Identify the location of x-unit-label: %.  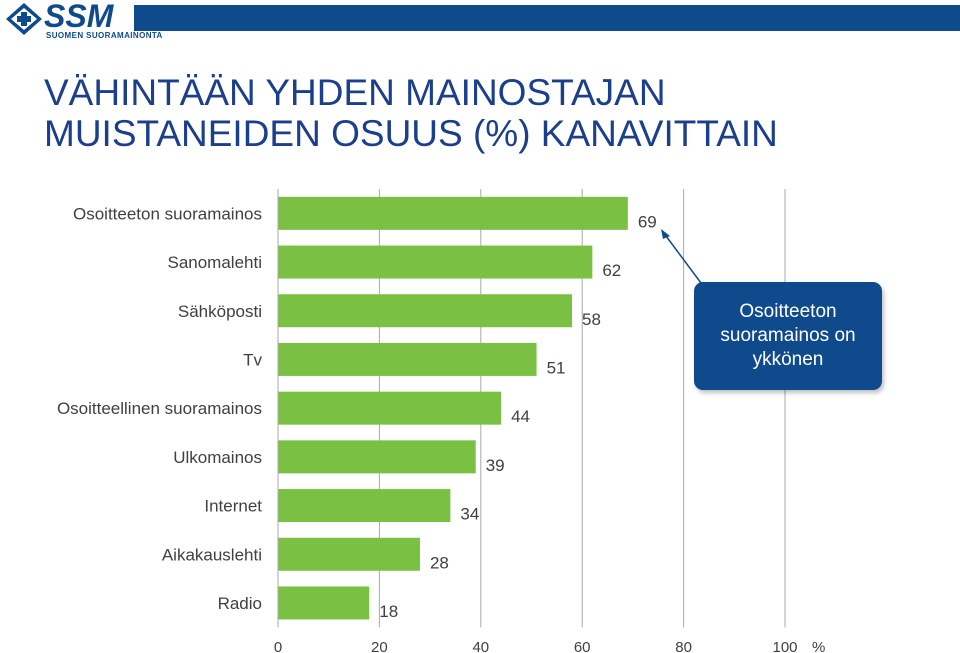
(818, 646).